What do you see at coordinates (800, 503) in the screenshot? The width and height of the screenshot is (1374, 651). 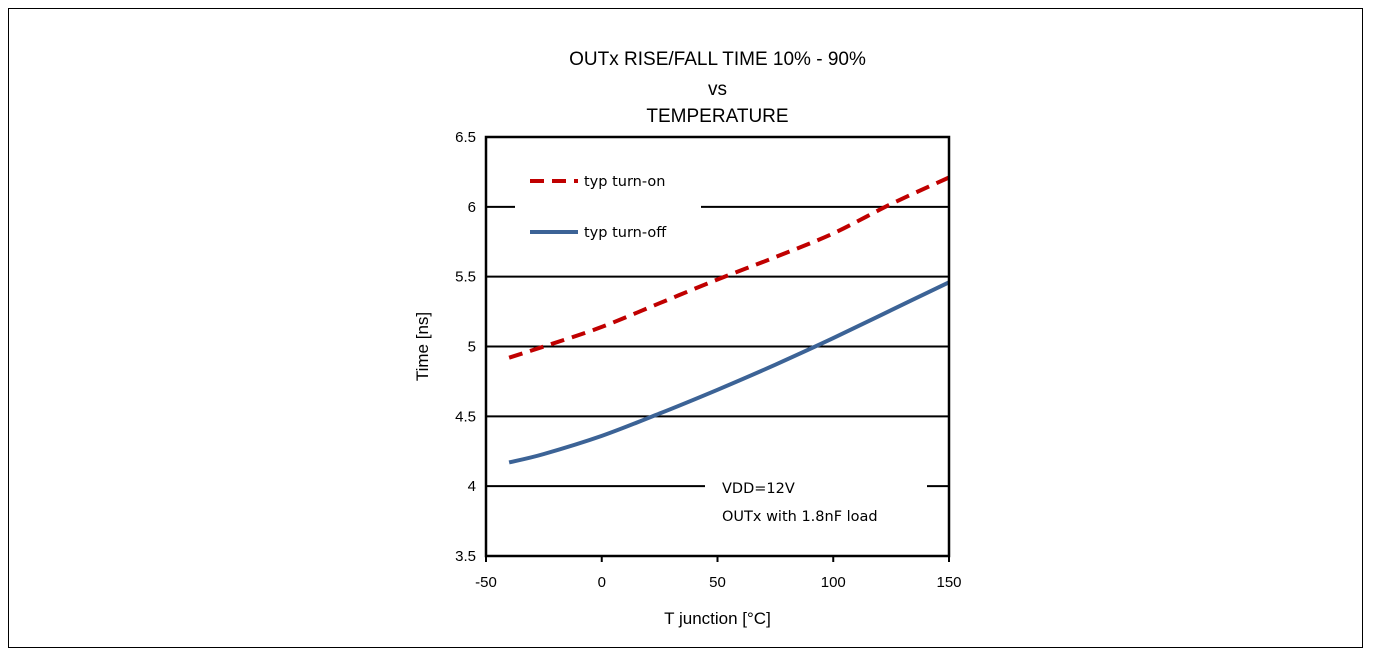 I see `conditions-annotation: VDD=12V OUTx with 1.8nF load` at bounding box center [800, 503].